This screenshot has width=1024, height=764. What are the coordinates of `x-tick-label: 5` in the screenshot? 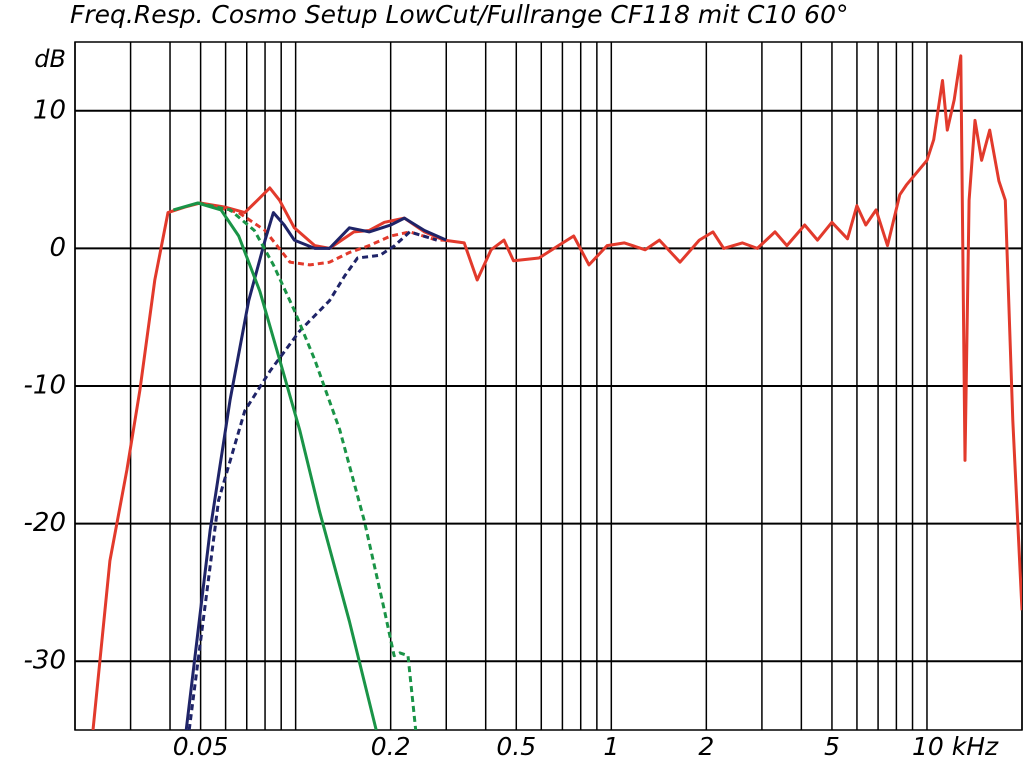 It's located at (832, 746).